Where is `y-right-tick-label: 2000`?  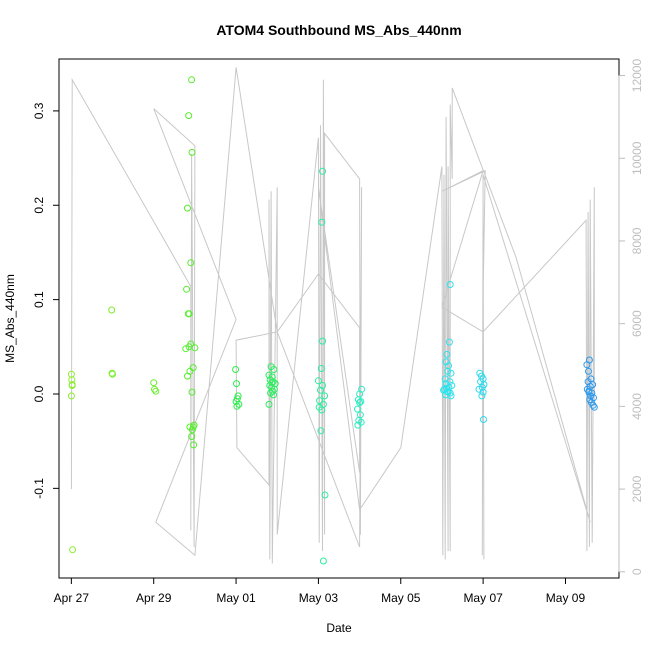 y-right-tick-label: 2000 is located at coordinates (637, 488).